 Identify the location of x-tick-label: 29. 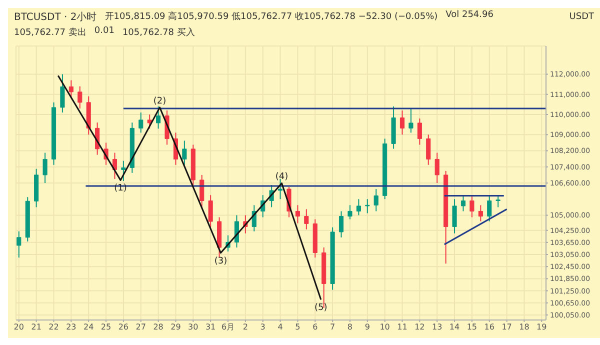
(175, 327).